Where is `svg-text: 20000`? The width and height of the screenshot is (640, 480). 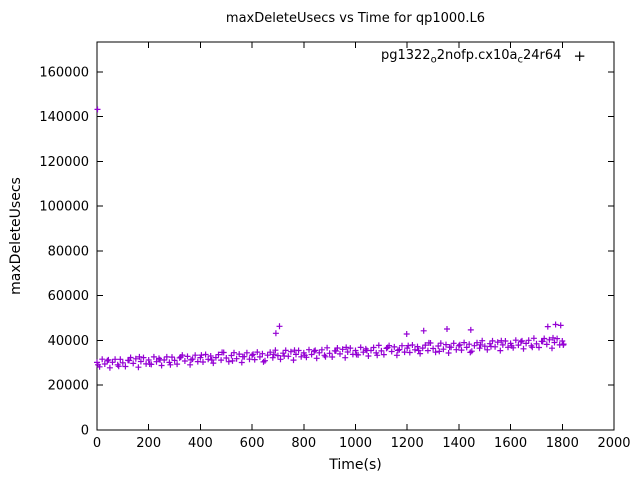 svg-text: 20000 is located at coordinates (68, 386).